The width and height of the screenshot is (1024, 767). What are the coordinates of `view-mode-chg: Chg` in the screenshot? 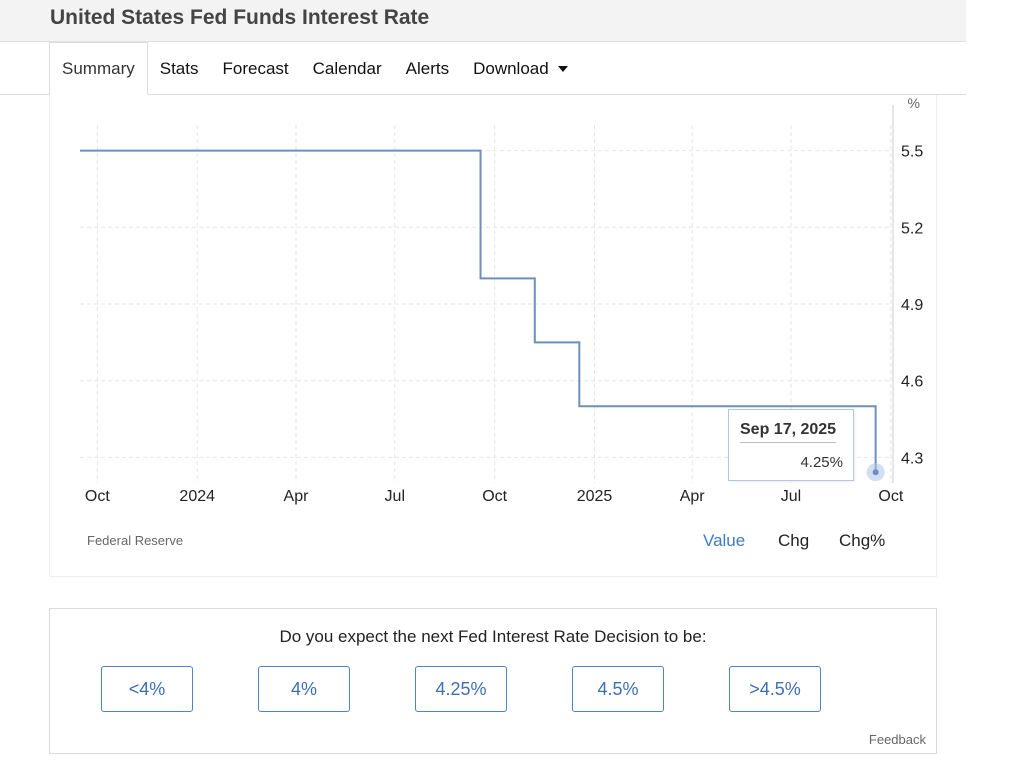 It's located at (794, 540).